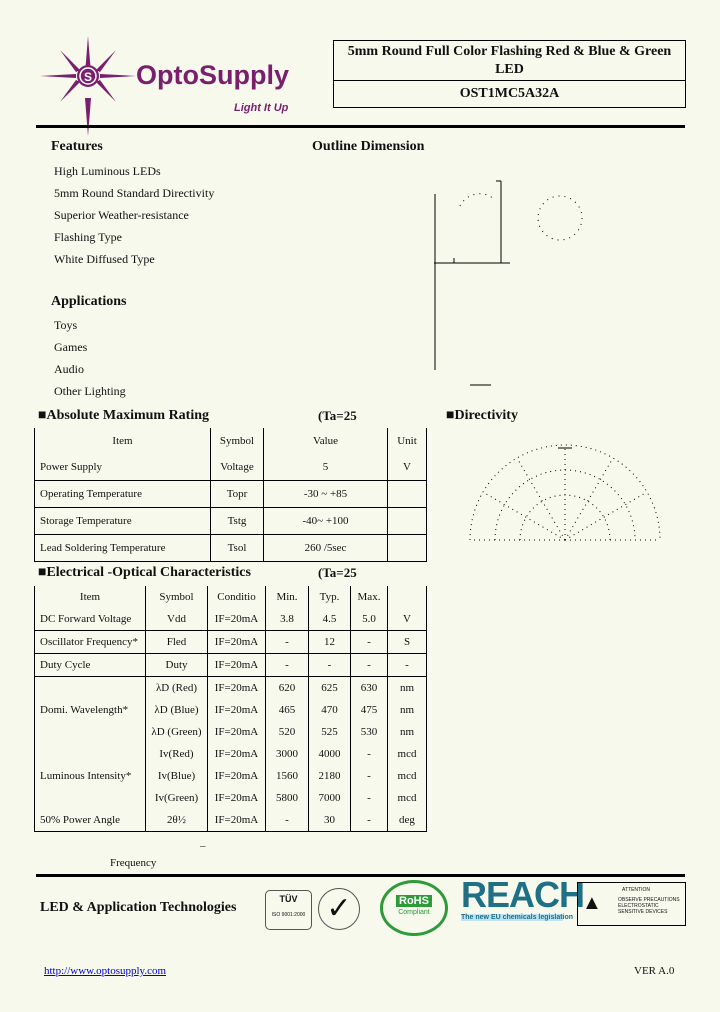 The image size is (720, 1012). Describe the element at coordinates (230, 820) in the screenshot. I see `table-row: 50% Power Angle 2θ½ IF=20mA -30- deg` at that location.